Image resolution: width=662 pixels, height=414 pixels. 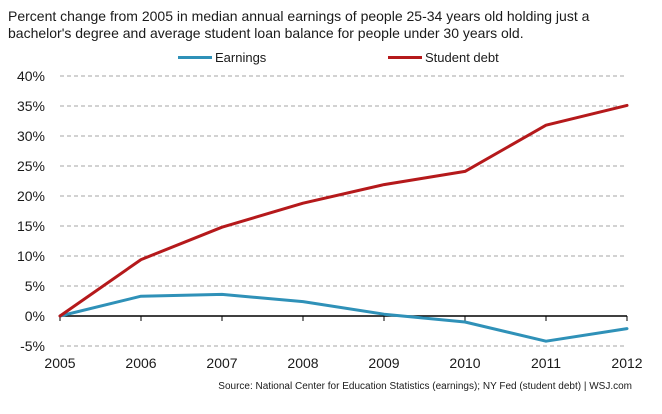 What do you see at coordinates (464, 363) in the screenshot?
I see `x-tick-label-2010: 2010` at bounding box center [464, 363].